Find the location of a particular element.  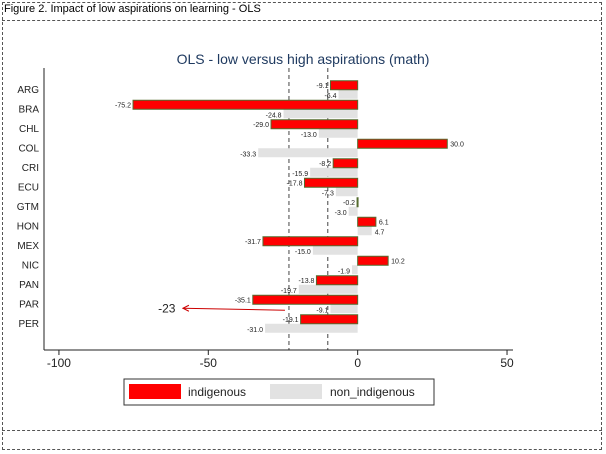

data-label-indigenous: 6.1 is located at coordinates (384, 222).